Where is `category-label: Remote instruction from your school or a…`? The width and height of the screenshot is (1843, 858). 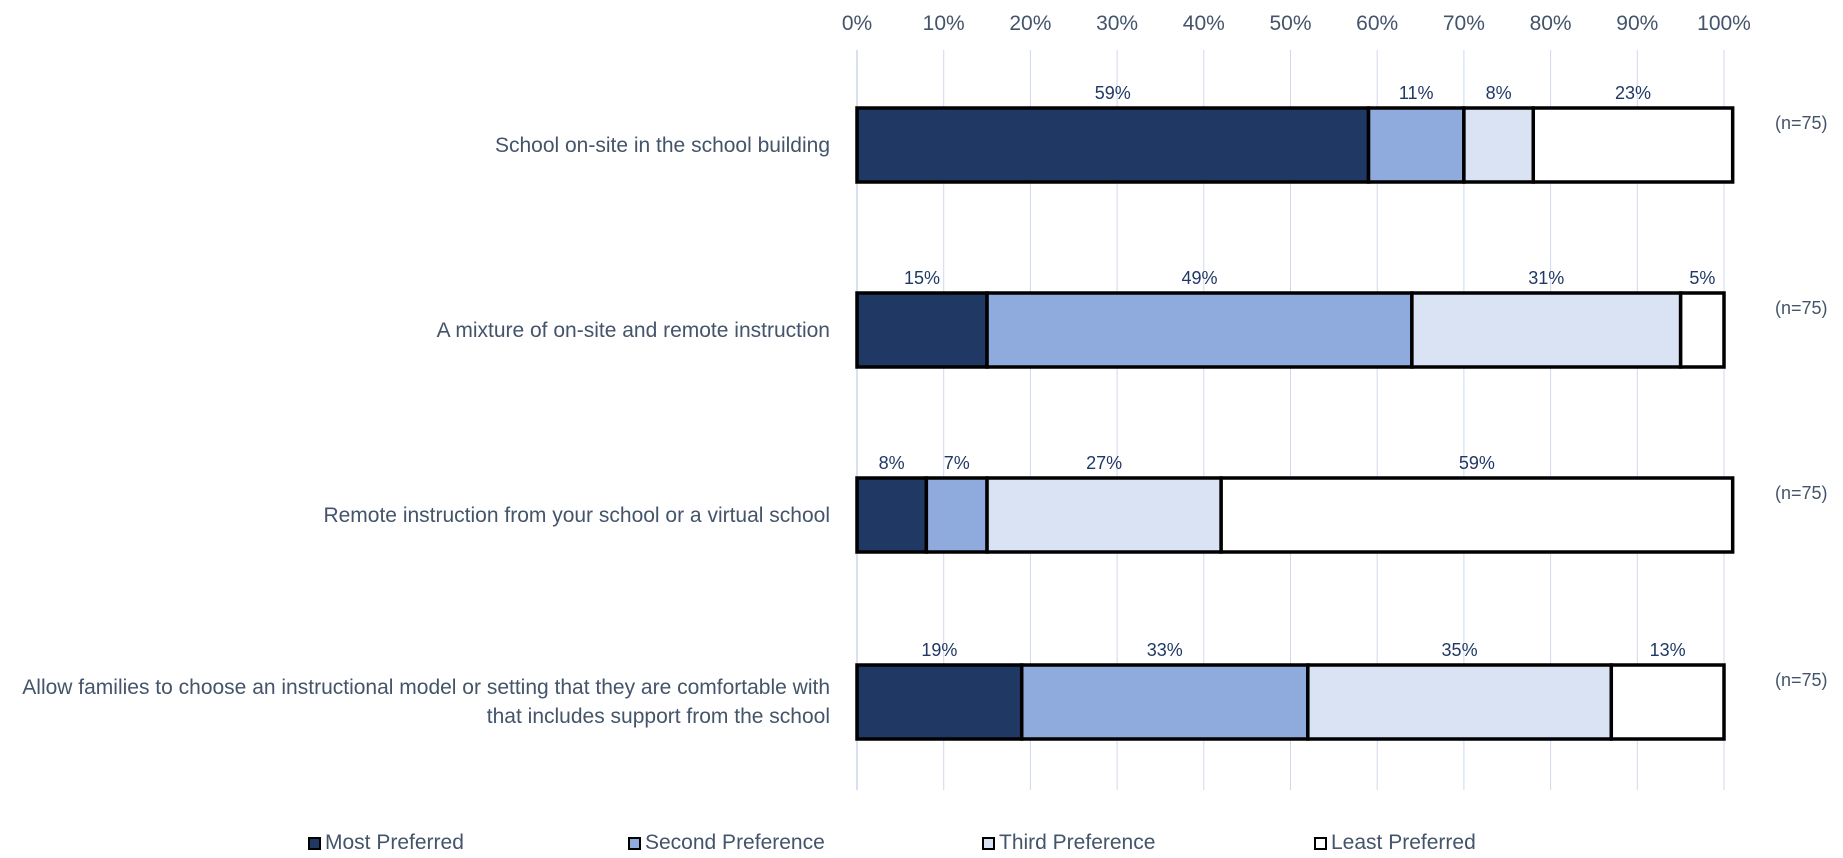 category-label: Remote instruction from your school or a… is located at coordinates (576, 515).